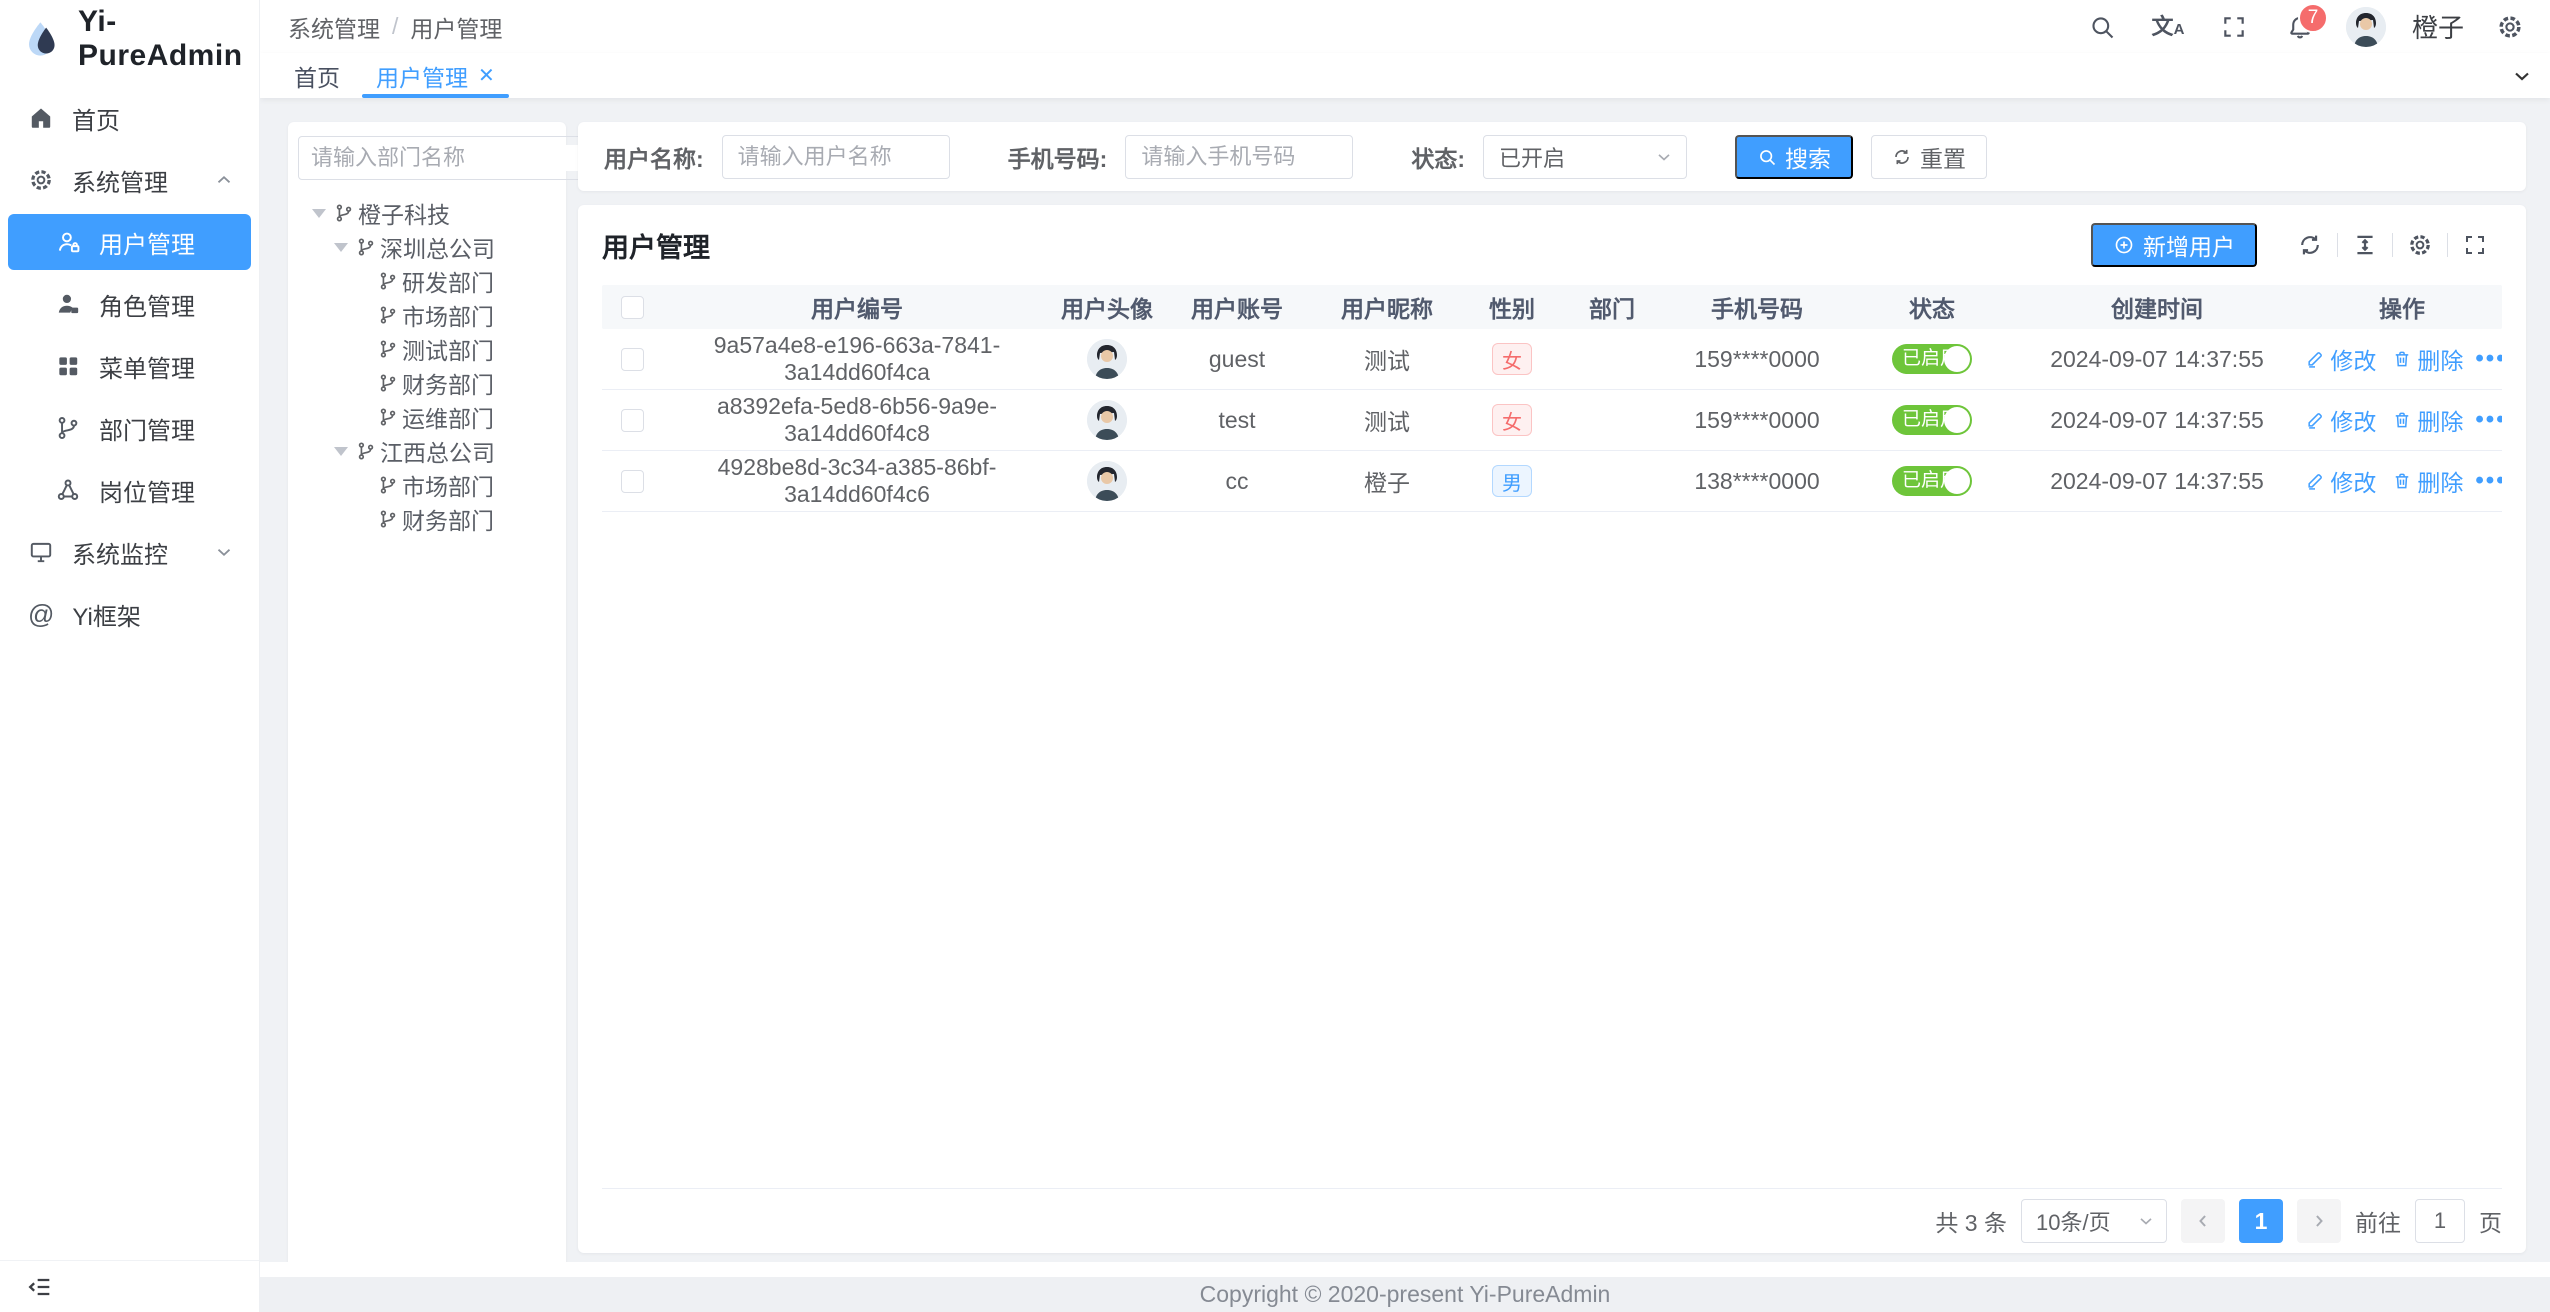  I want to click on status-filter-select: 已开启, so click(1585, 156).